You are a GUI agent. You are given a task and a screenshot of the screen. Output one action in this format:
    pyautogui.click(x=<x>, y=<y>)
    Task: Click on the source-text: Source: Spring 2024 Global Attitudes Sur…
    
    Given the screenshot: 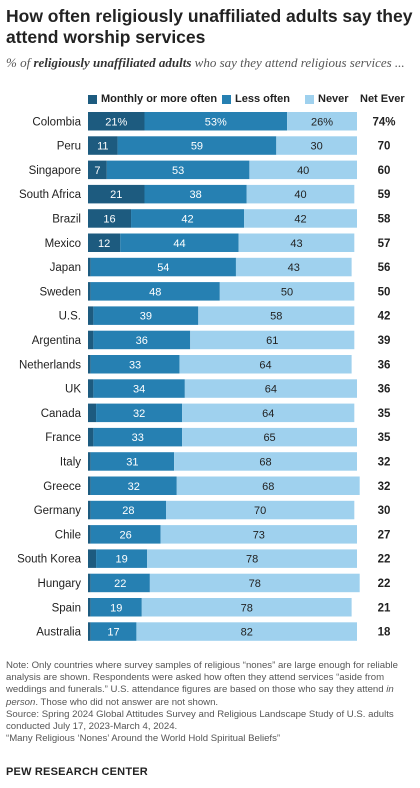 What is the action you would take?
    pyautogui.click(x=200, y=720)
    